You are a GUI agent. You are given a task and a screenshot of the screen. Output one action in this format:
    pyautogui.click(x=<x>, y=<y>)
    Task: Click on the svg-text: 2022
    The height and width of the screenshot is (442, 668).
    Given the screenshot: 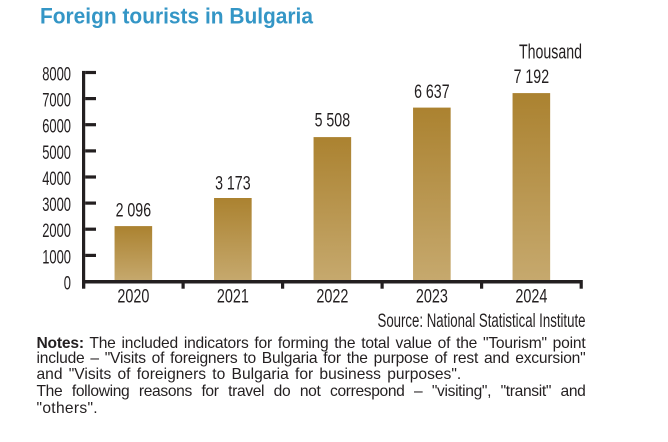 What is the action you would take?
    pyautogui.click(x=332, y=296)
    